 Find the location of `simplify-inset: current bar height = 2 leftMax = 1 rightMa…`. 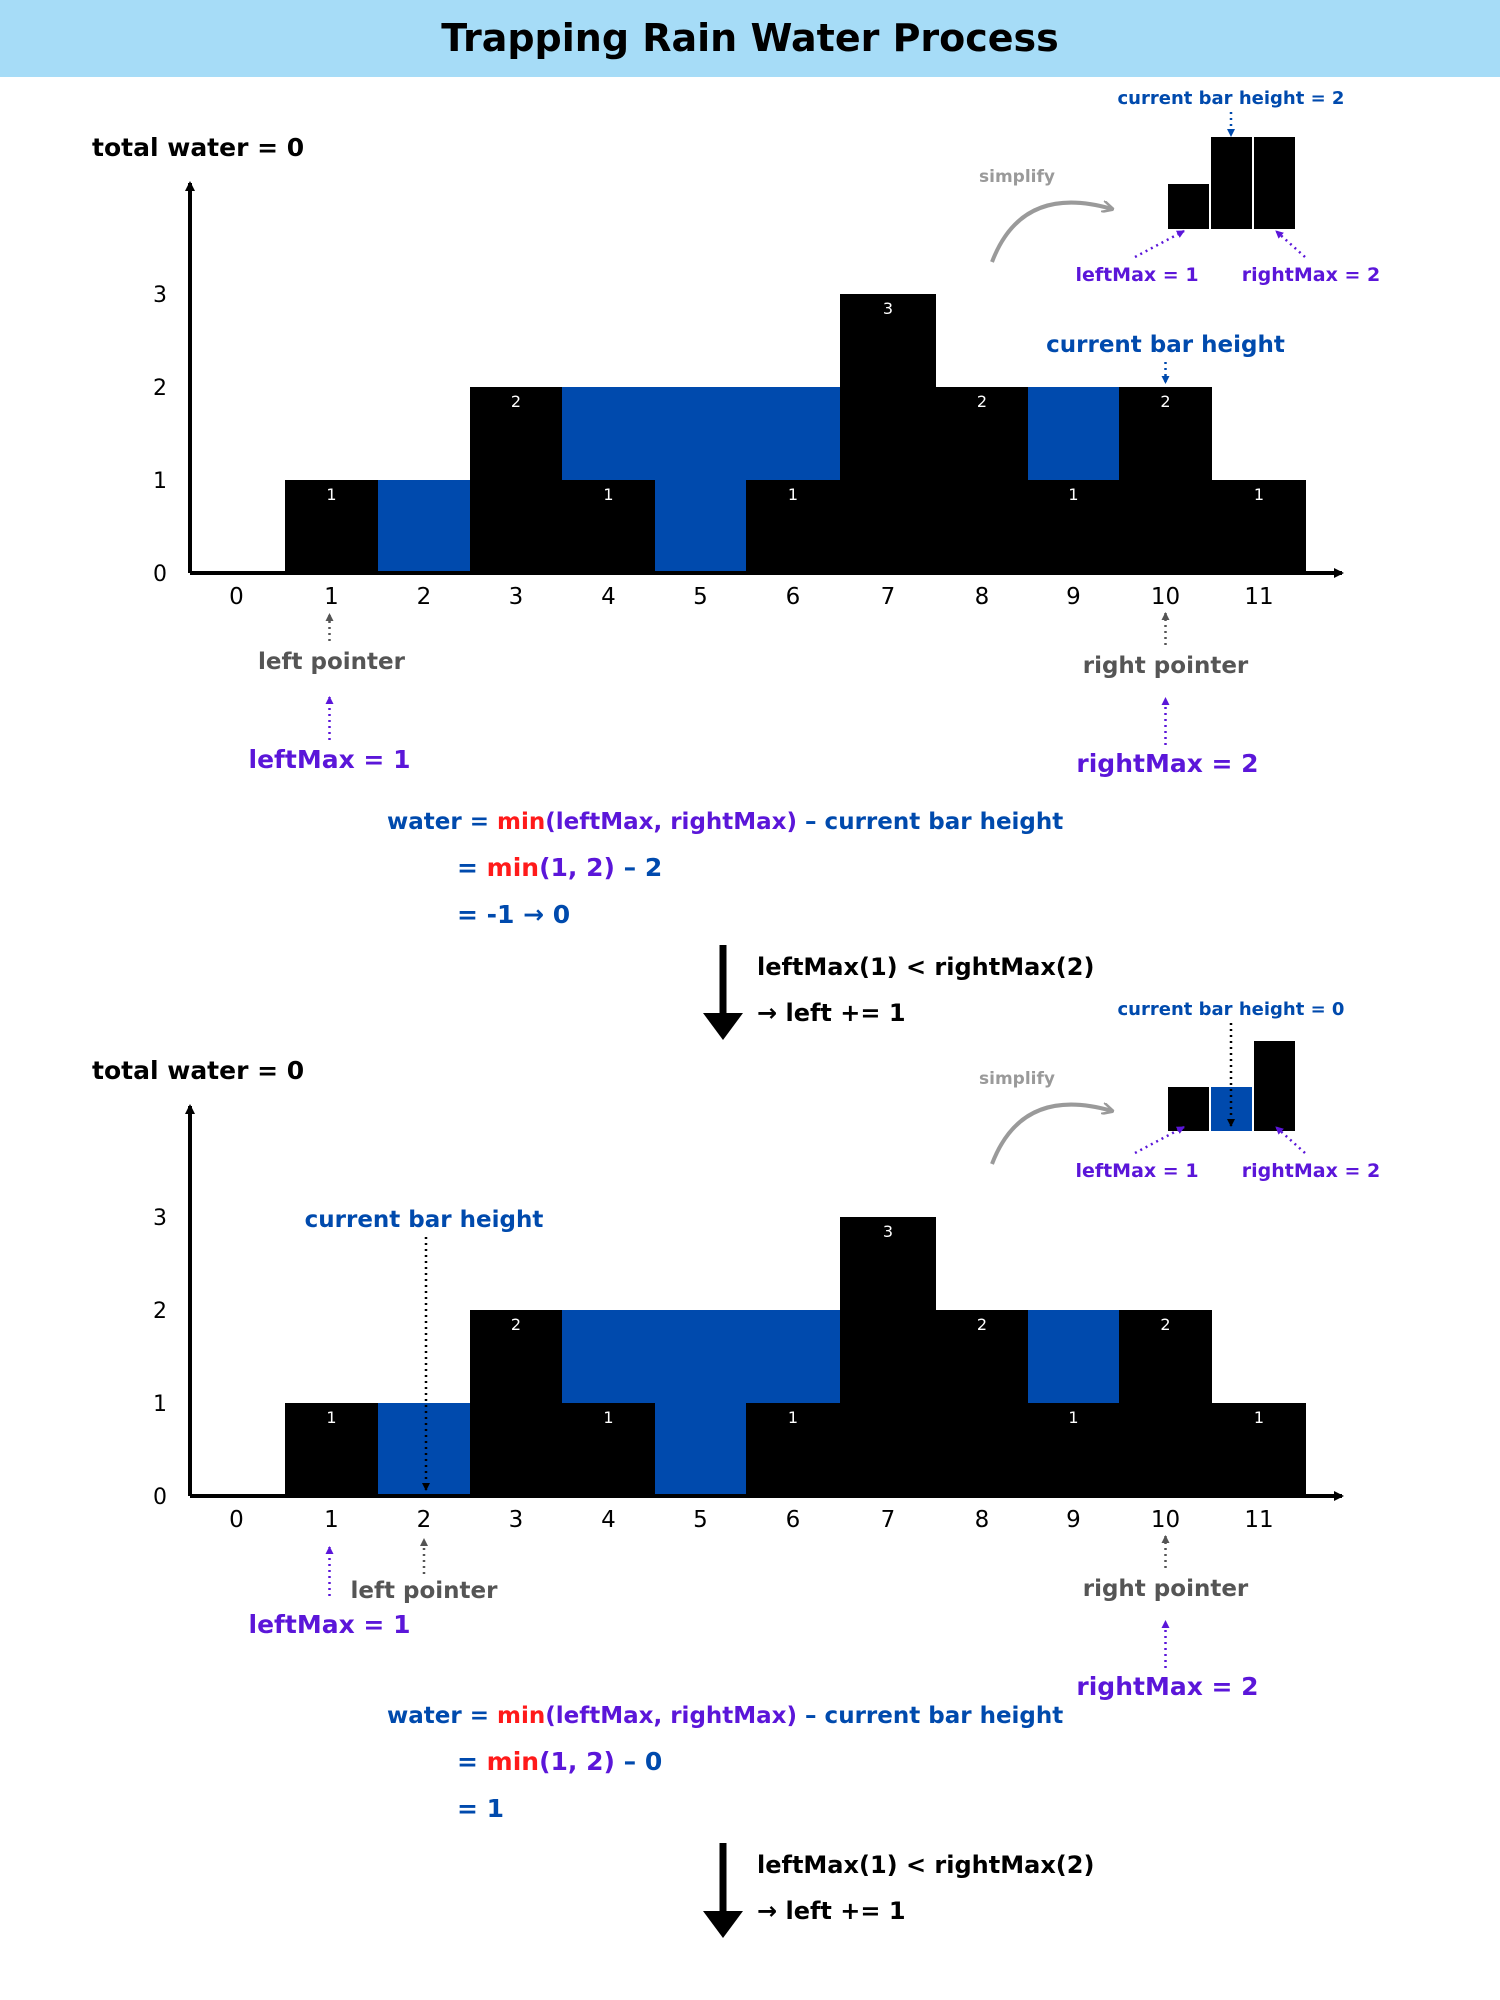

simplify-inset: current bar height = 2 leftMax = 1 rightMa… is located at coordinates (1179, 187).